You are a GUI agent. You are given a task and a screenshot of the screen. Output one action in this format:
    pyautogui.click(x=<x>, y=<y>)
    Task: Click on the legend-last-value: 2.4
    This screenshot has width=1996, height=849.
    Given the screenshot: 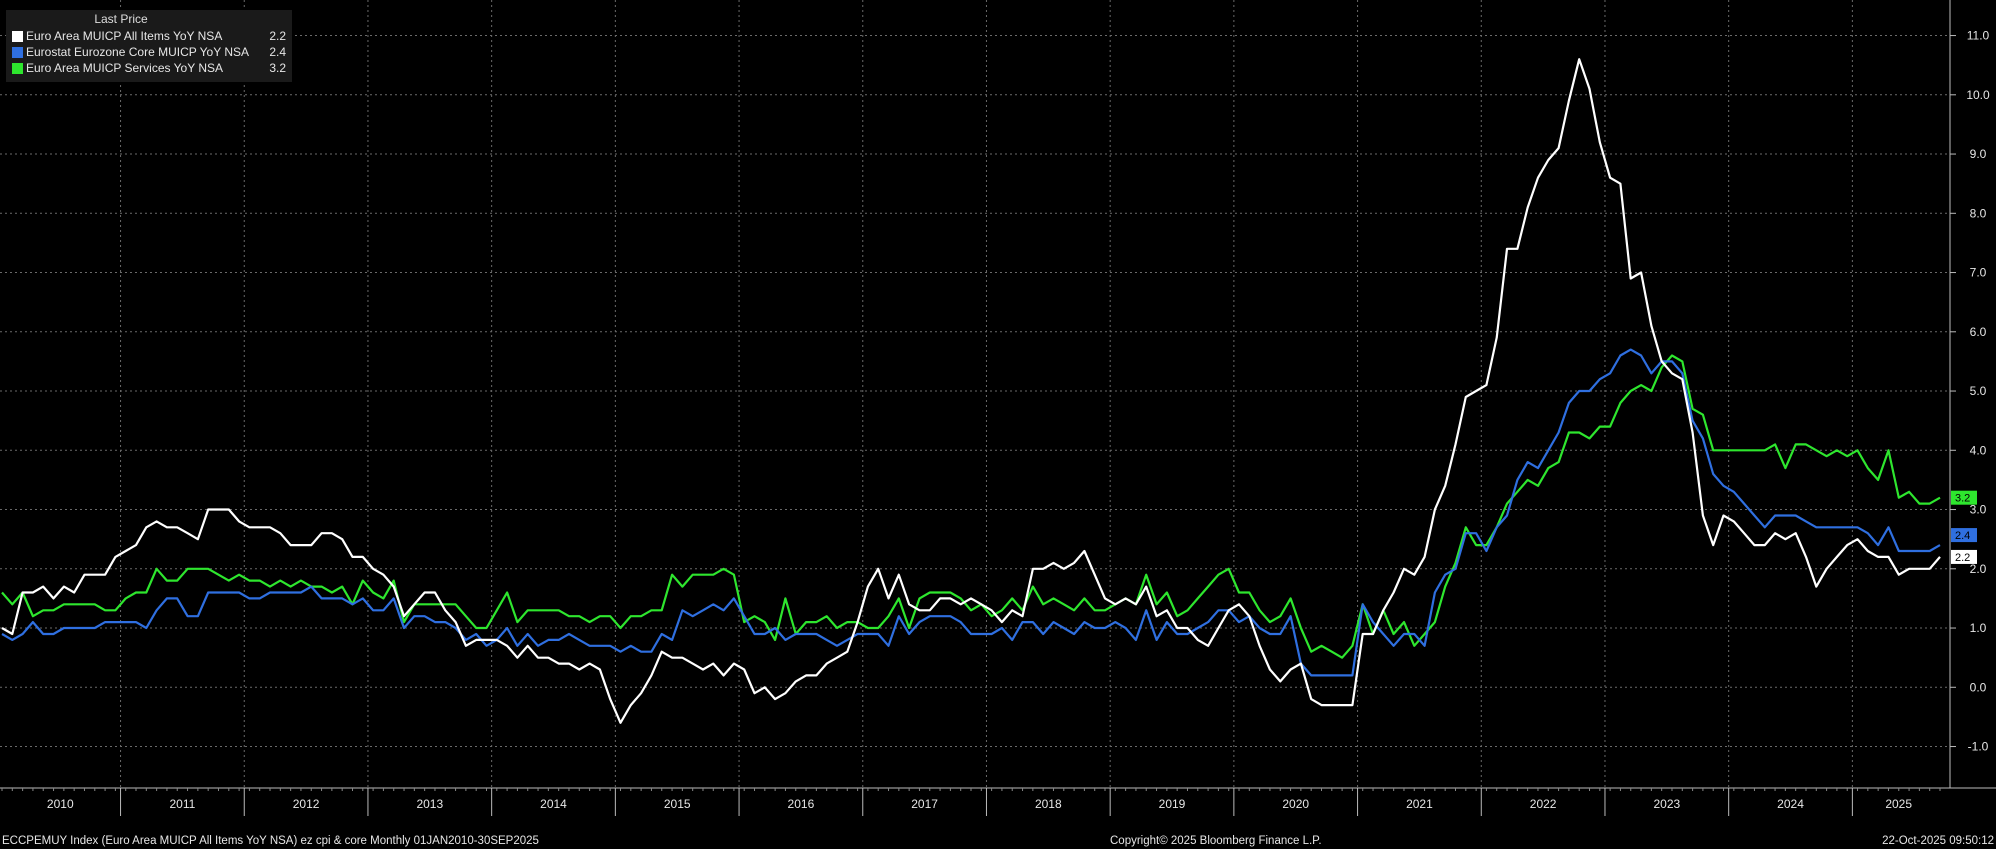 What is the action you would take?
    pyautogui.click(x=277, y=52)
    